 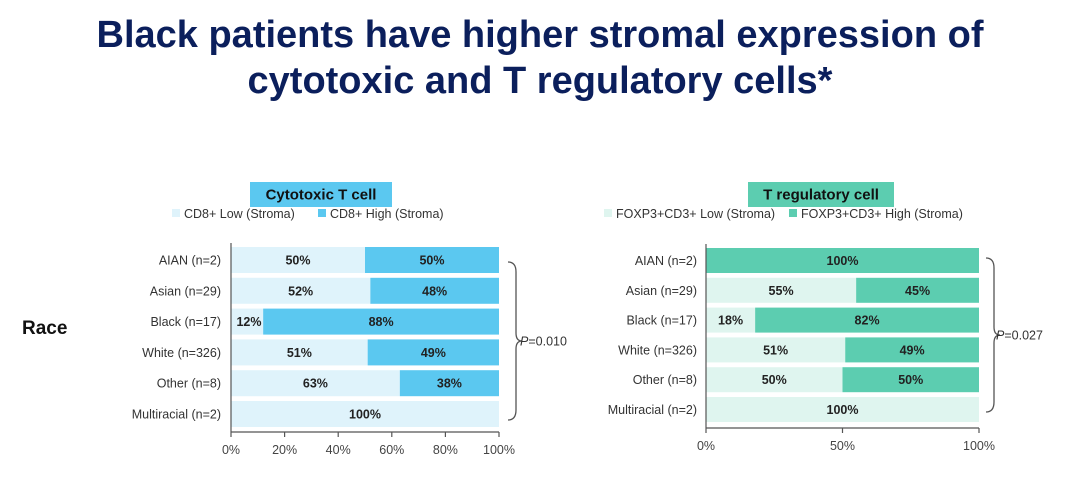 What do you see at coordinates (515, 341) in the screenshot?
I see `cytotoxic-significance-brace` at bounding box center [515, 341].